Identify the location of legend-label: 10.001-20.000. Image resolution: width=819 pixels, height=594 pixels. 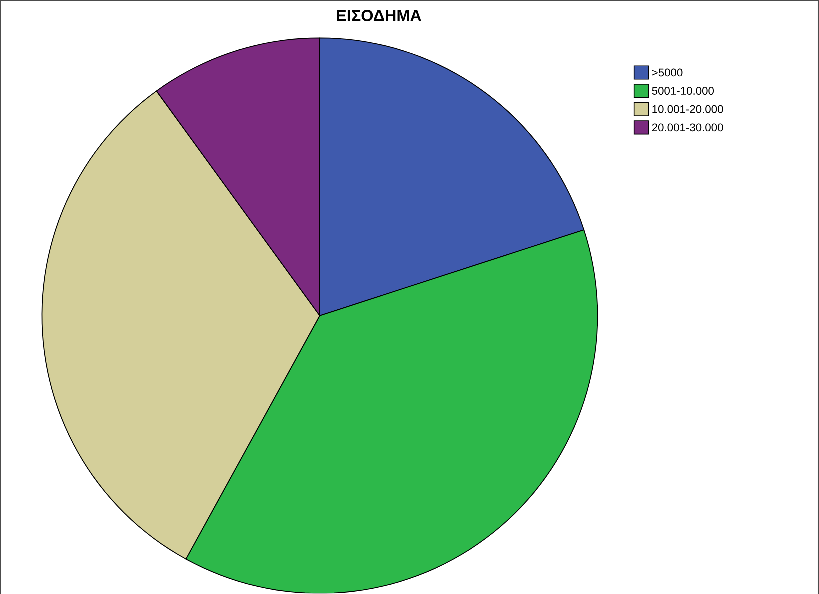
(688, 110).